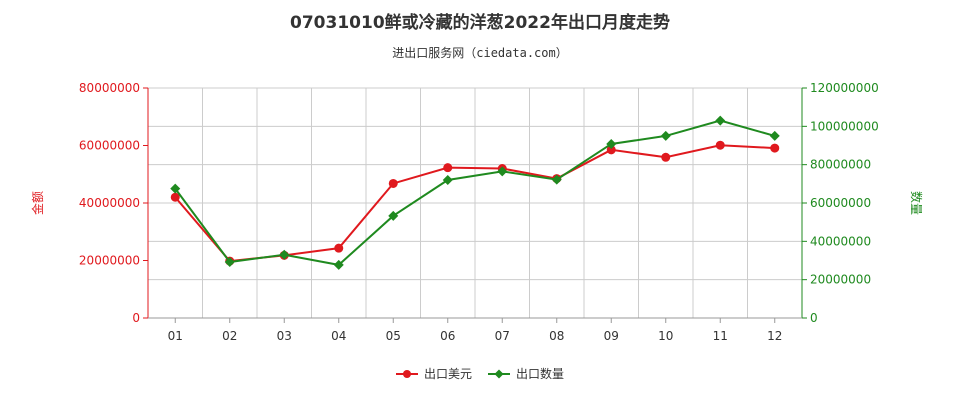 The image size is (960, 400). What do you see at coordinates (814, 318) in the screenshot?
I see `right-tick-label: 0` at bounding box center [814, 318].